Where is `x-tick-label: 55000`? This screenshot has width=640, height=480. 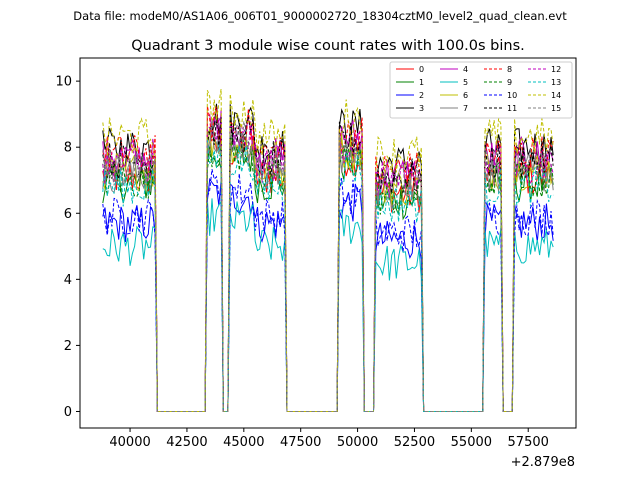 x-tick-label: 55000 is located at coordinates (471, 442).